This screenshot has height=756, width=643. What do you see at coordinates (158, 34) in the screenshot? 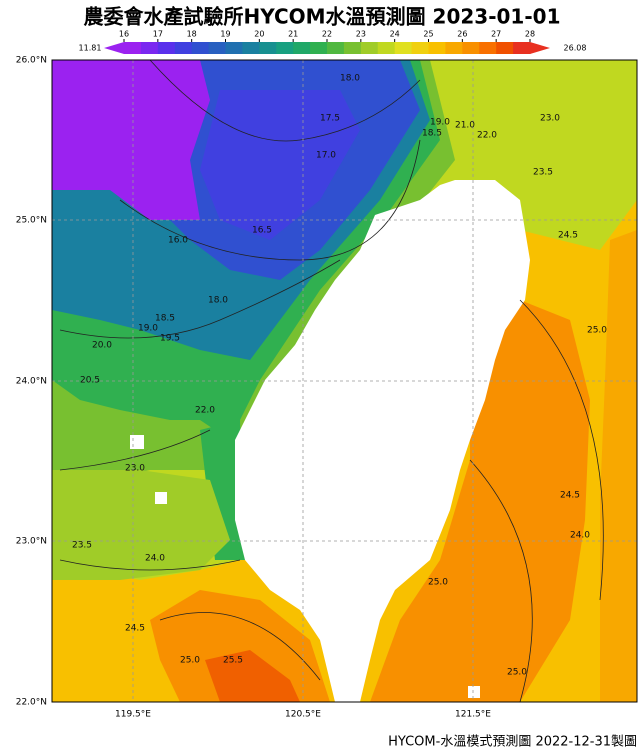
I see `colorbar-tick-label: 17` at bounding box center [158, 34].